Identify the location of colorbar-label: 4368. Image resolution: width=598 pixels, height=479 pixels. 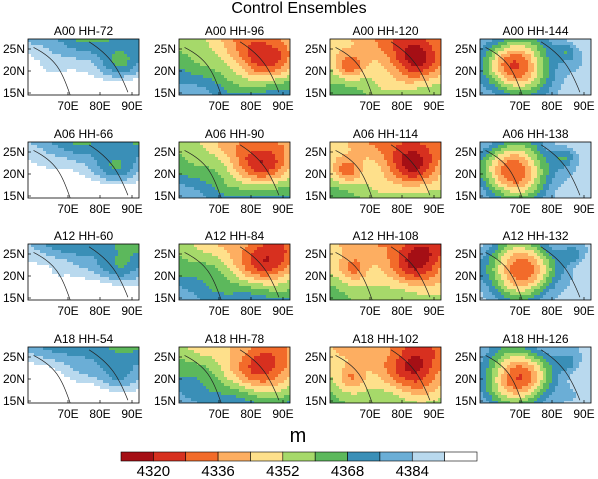
(347, 471).